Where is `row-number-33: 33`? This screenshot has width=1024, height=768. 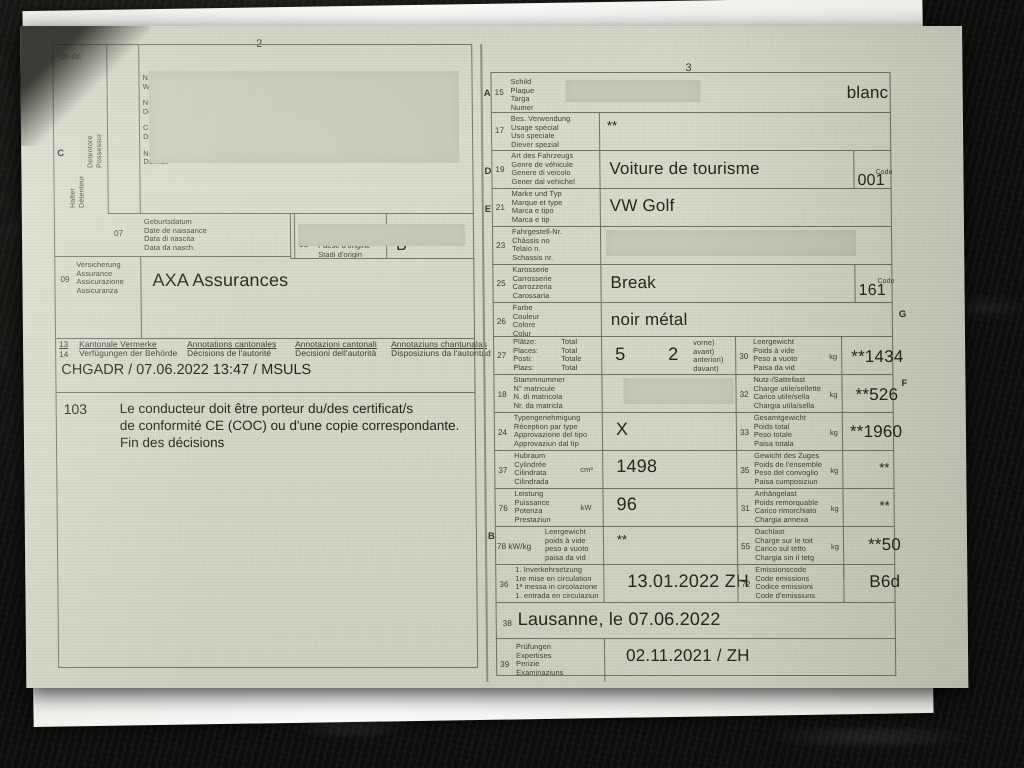
row-number-33: 33 is located at coordinates (744, 432).